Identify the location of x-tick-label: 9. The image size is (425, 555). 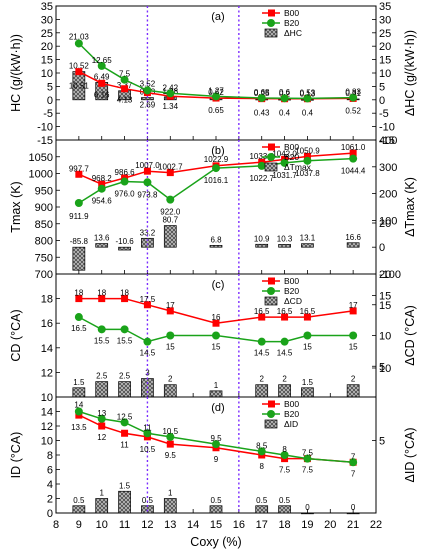
(79, 525).